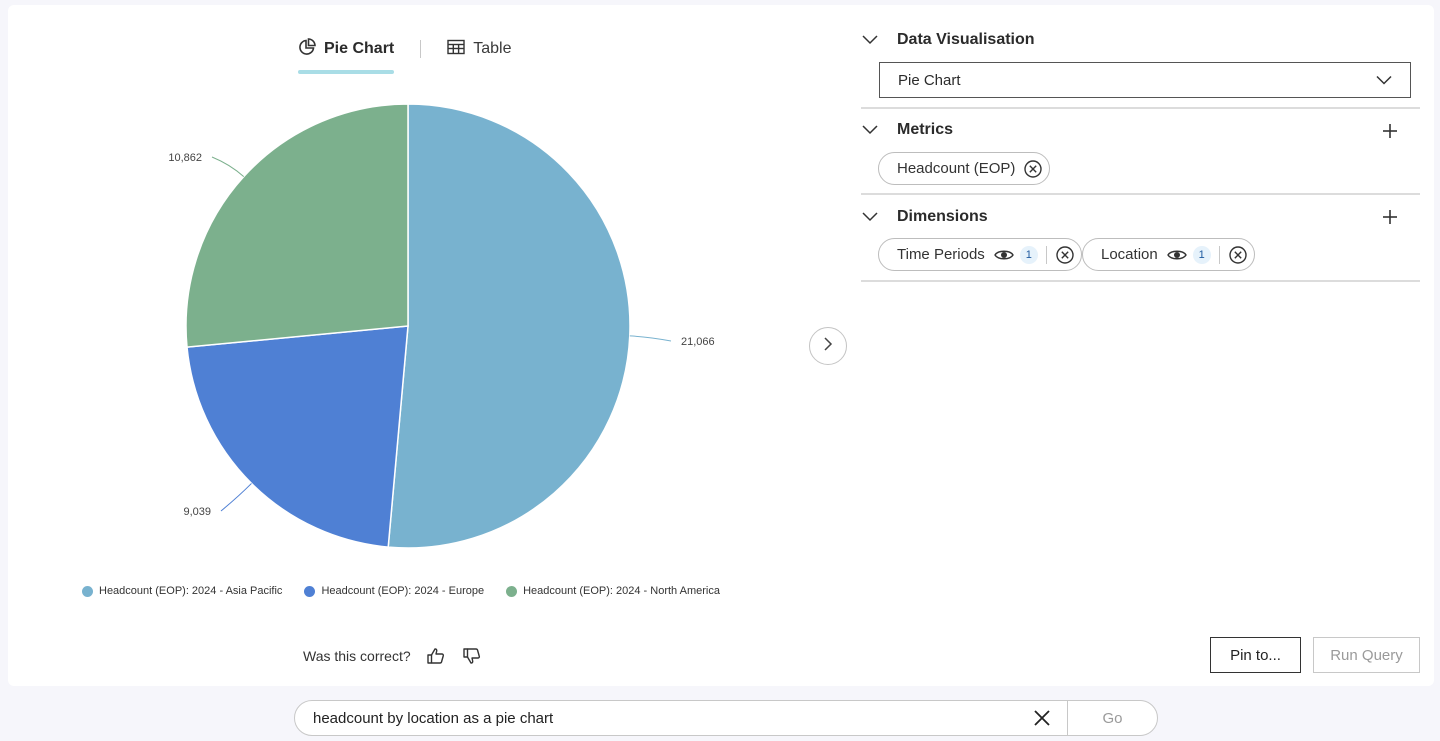 Image resolution: width=1440 pixels, height=741 pixels. Describe the element at coordinates (197, 512) in the screenshot. I see `slice-value-label: 9,039` at that location.